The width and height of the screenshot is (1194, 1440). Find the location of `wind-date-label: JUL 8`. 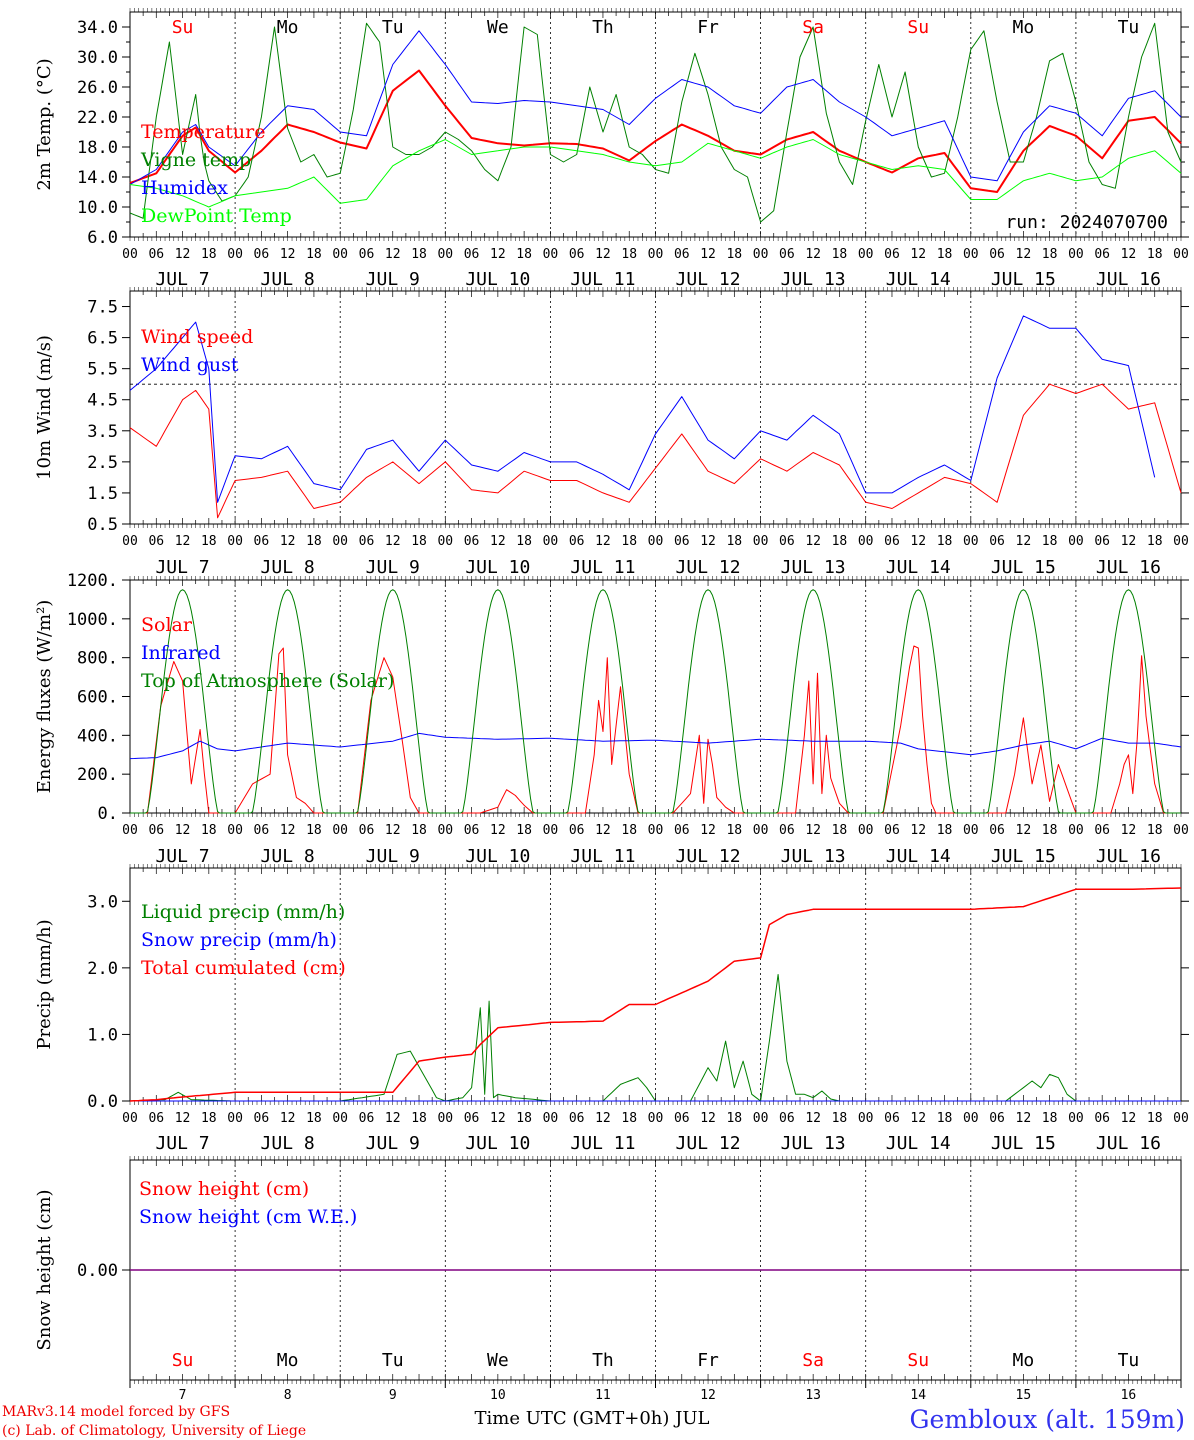

wind-date-label: JUL 8 is located at coordinates (288, 567).